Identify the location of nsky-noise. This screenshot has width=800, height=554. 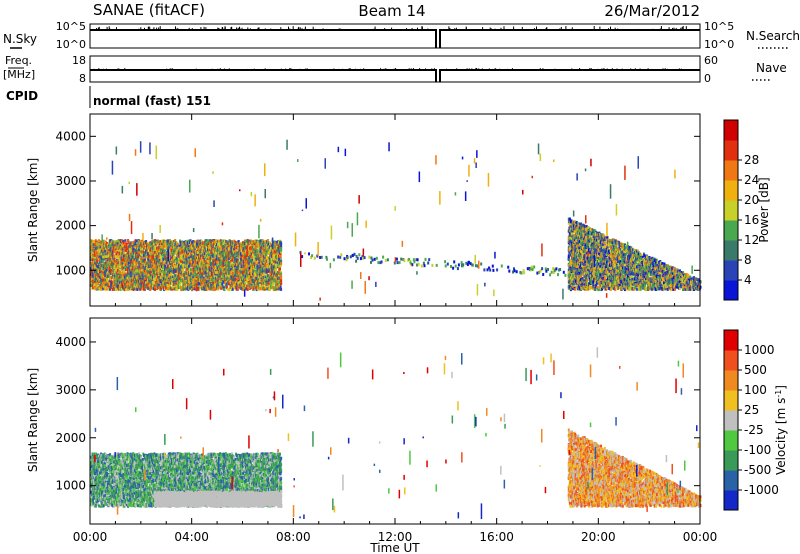
(391, 28).